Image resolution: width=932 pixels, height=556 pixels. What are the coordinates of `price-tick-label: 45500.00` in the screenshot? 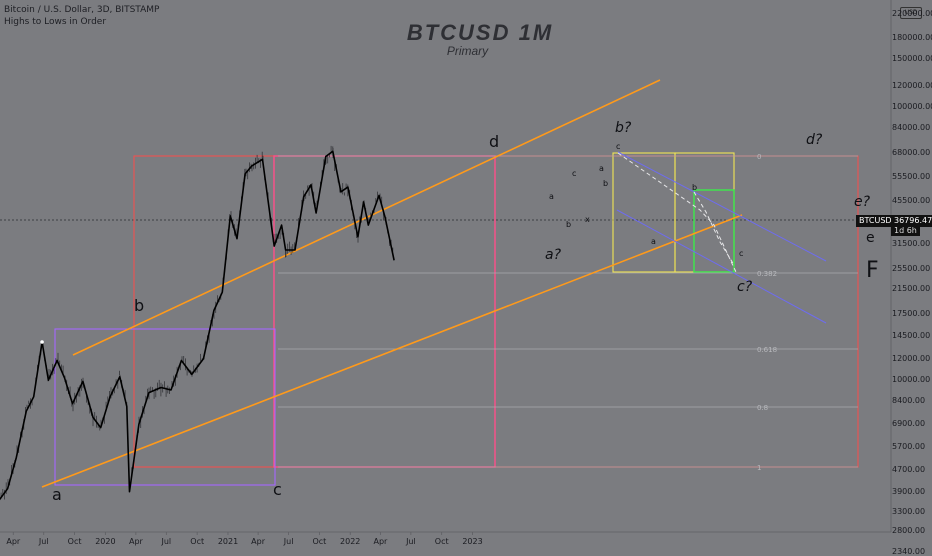 It's located at (911, 200).